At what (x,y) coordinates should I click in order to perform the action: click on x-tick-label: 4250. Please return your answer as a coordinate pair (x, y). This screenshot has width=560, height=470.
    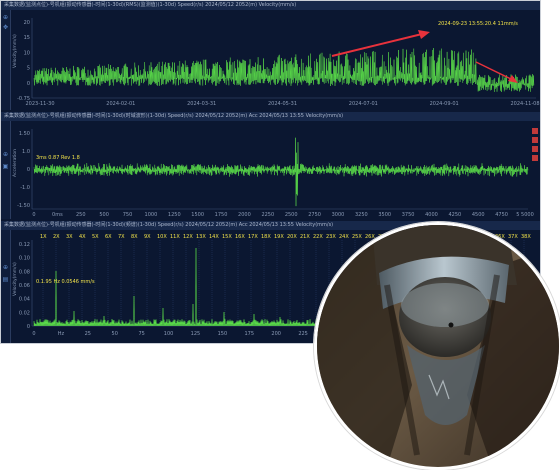
    Looking at the image, I should click on (454, 215).